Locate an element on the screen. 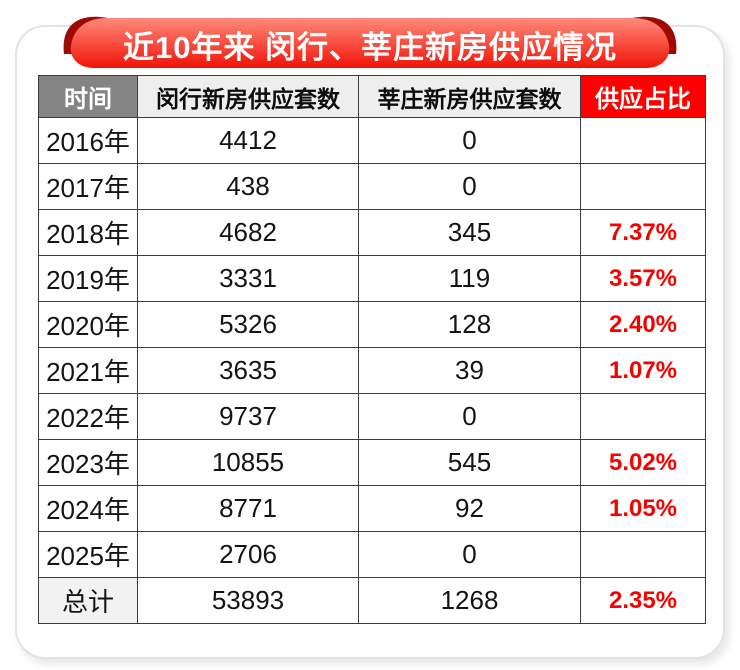 The image size is (740, 670). year-cell: 2018年 is located at coordinates (88, 232).